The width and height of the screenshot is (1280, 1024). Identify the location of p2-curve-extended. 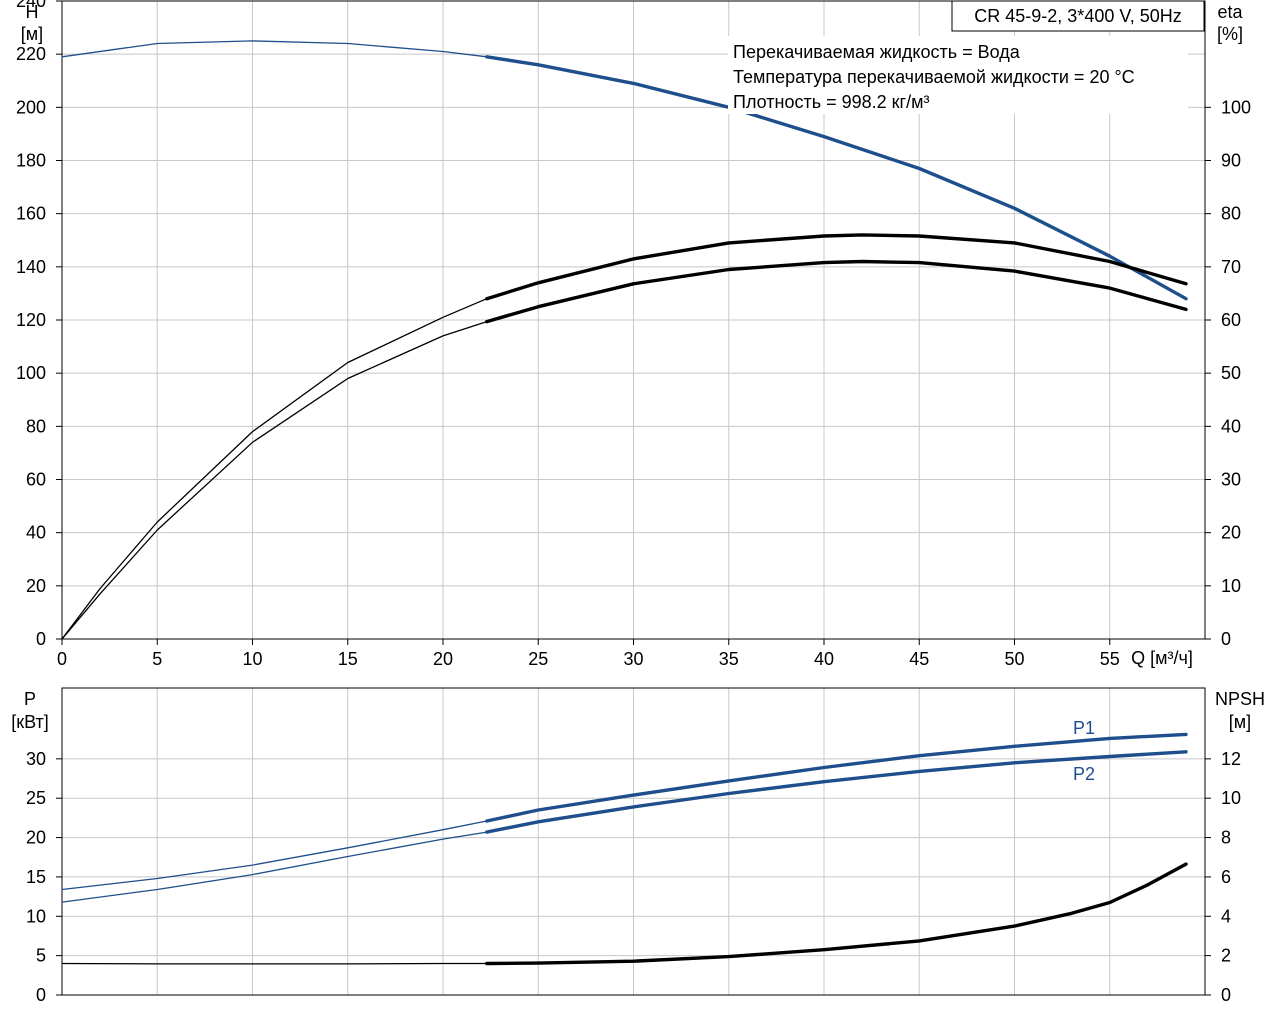
(274, 867).